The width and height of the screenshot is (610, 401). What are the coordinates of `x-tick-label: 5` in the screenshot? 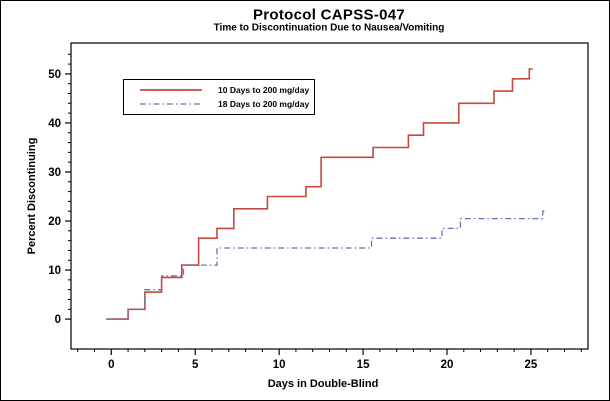 It's located at (195, 365).